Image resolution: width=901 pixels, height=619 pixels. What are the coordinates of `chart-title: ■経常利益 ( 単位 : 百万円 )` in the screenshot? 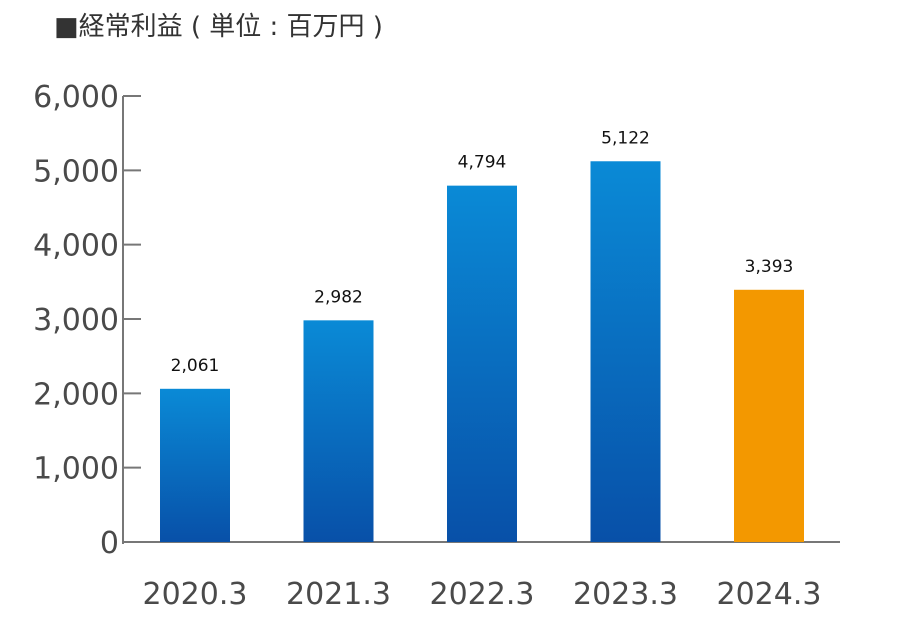 It's located at (218, 27).